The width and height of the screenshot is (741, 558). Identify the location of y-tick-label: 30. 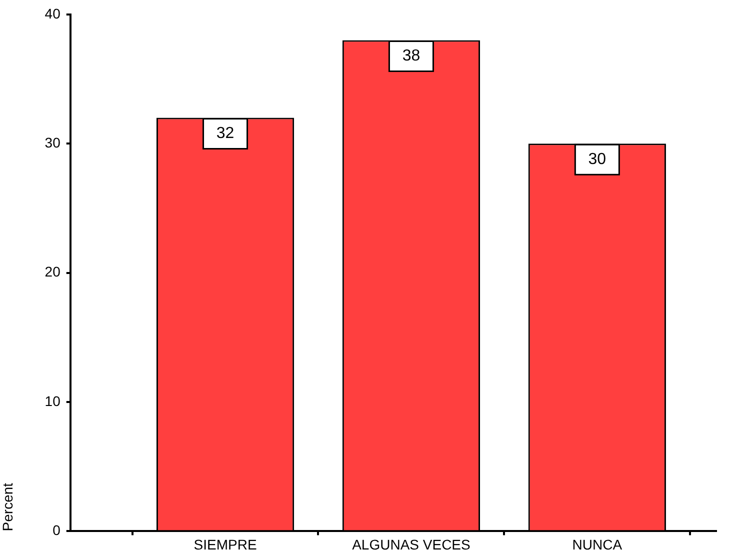
(52, 142).